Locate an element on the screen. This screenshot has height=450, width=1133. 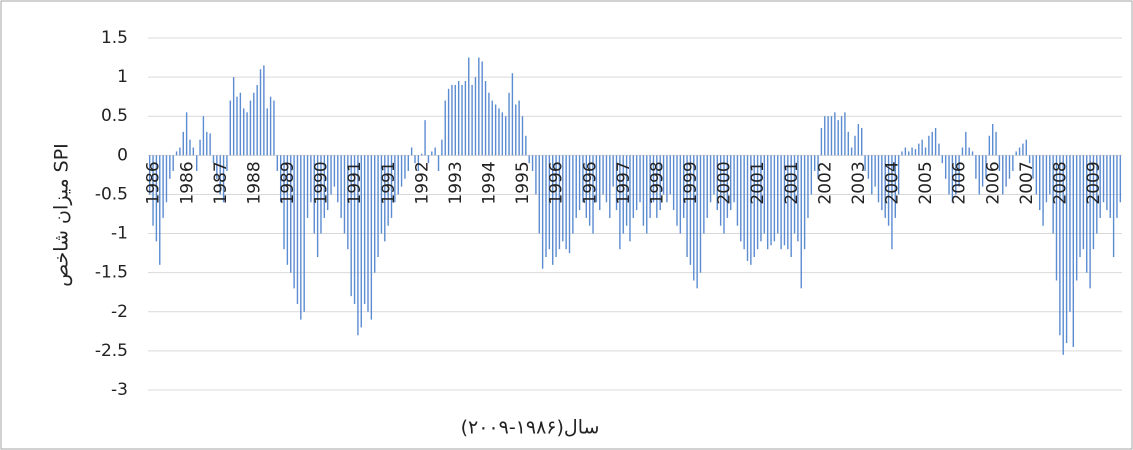
x-tick-label: 2007 is located at coordinates (1027, 182).